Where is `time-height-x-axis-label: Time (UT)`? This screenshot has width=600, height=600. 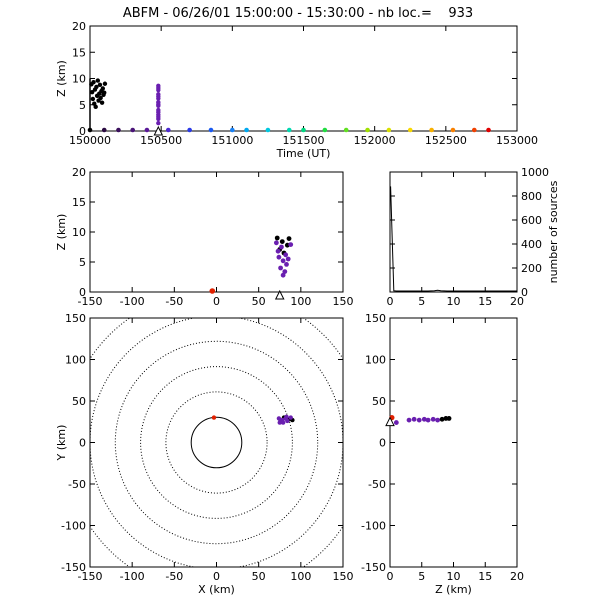 time-height-x-axis-label: Time (UT) is located at coordinates (303, 153).